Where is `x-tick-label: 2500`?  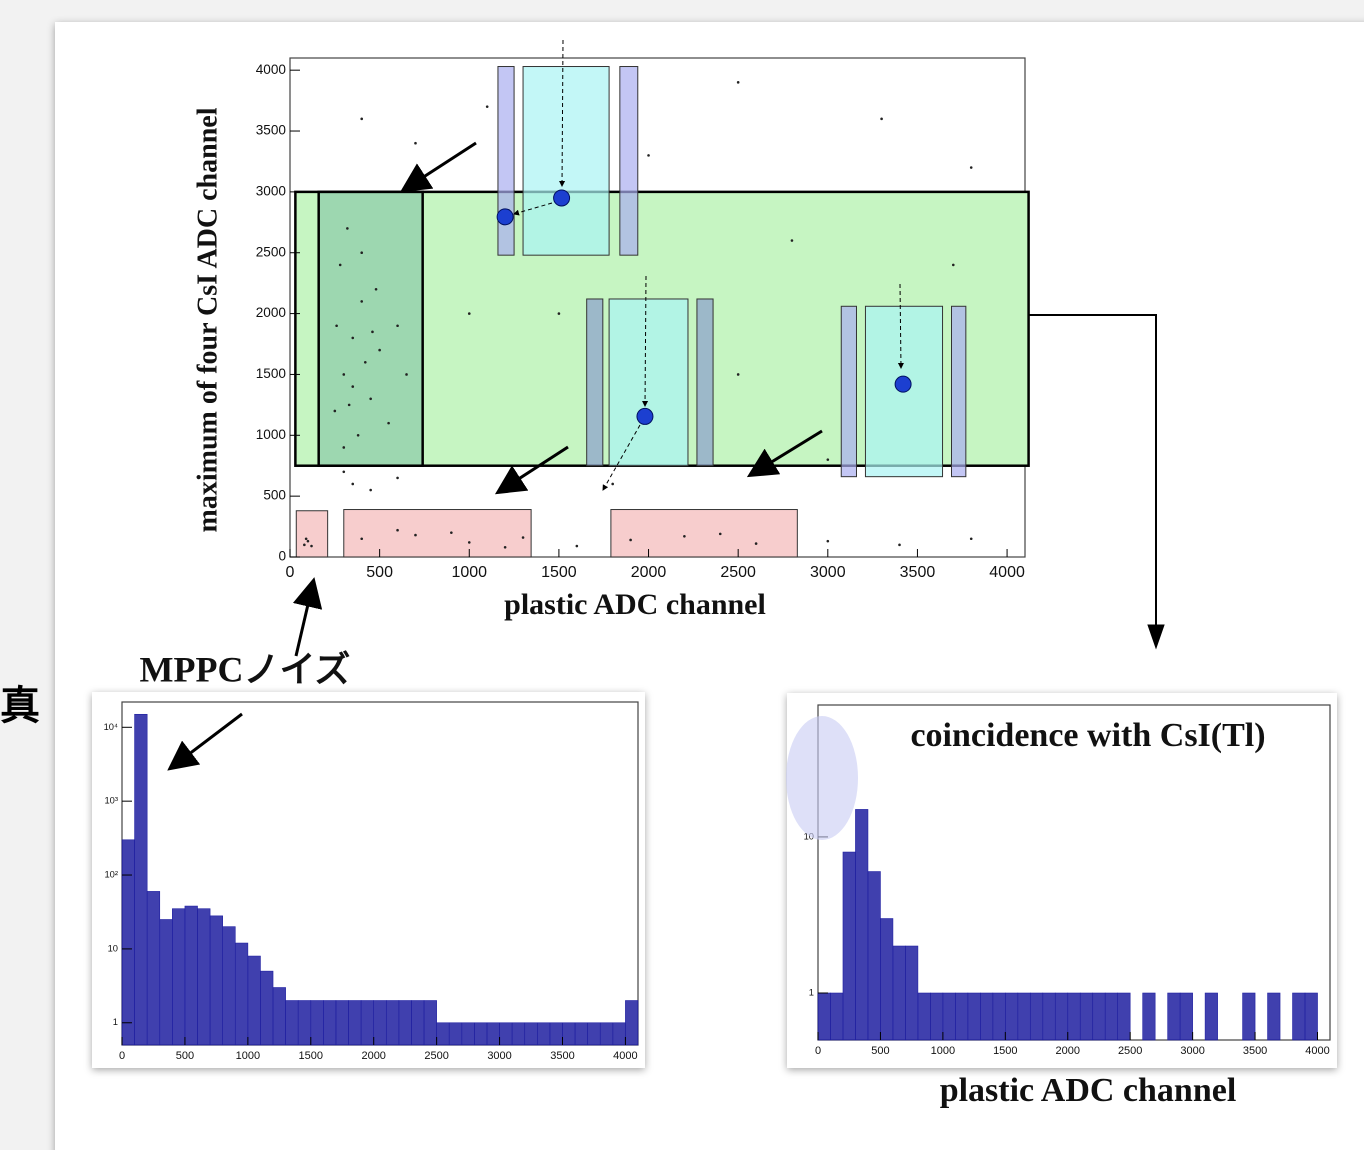
x-tick-label: 2500 is located at coordinates (436, 1056).